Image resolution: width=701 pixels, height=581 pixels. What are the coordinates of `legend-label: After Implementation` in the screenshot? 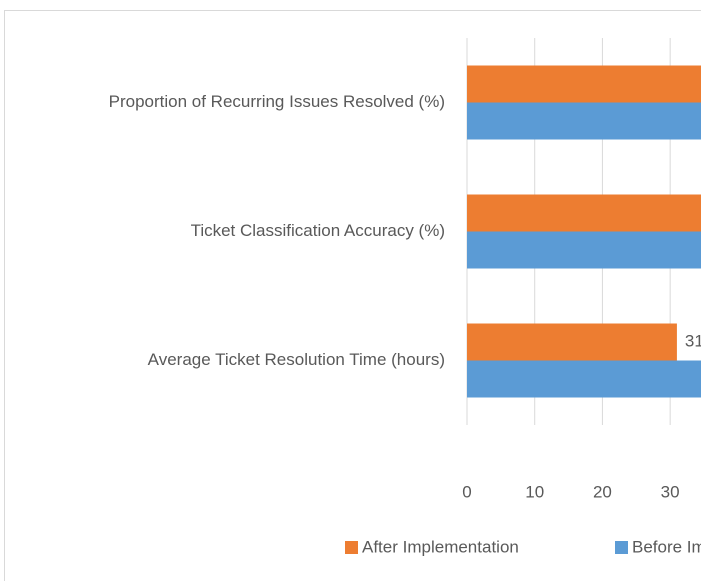 It's located at (440, 546).